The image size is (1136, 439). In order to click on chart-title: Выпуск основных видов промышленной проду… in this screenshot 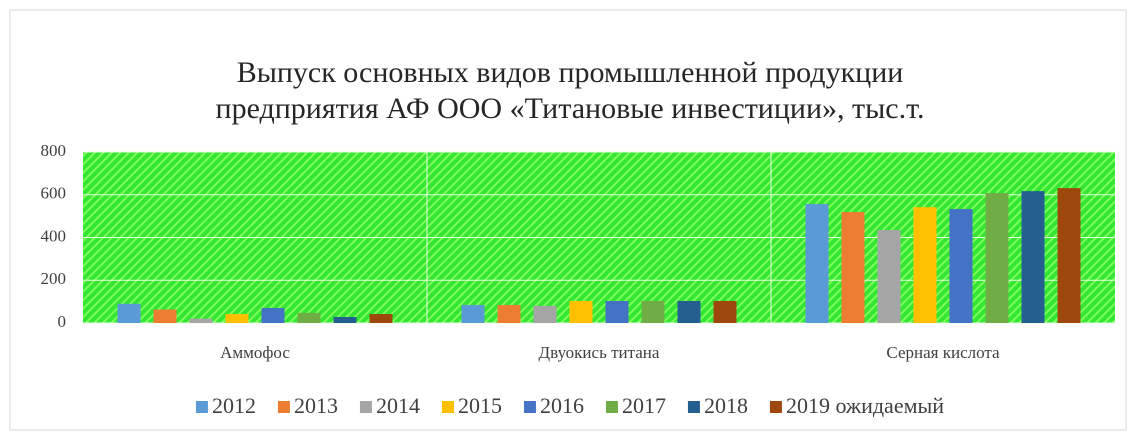, I will do `click(570, 72)`.